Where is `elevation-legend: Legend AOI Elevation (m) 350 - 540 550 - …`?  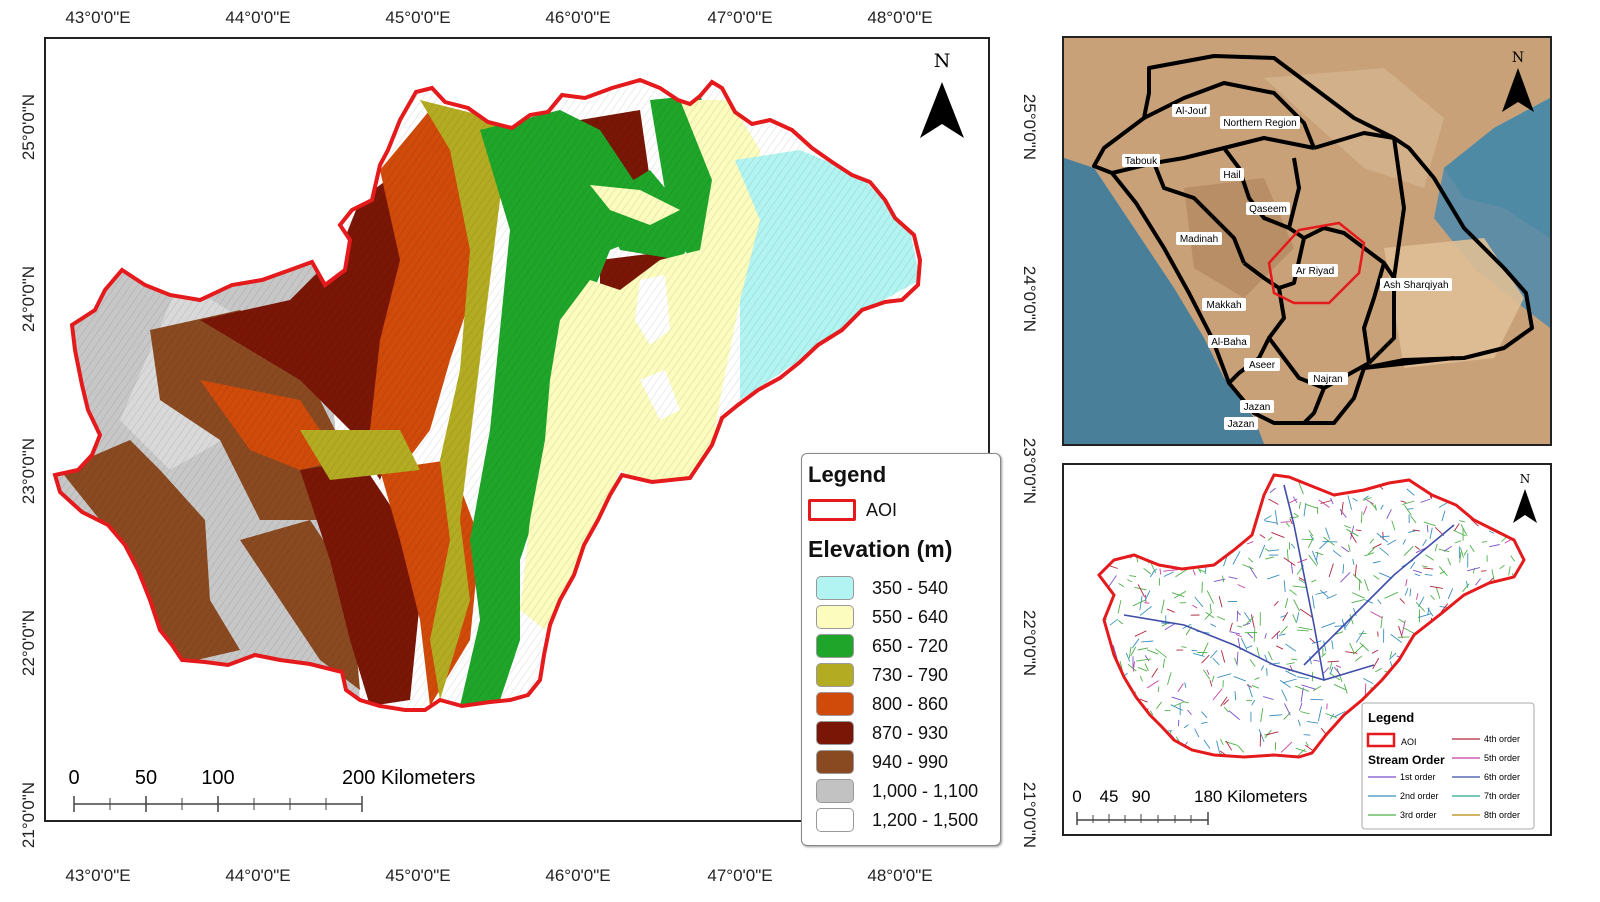
elevation-legend: Legend AOI Elevation (m) 350 - 540 550 - … is located at coordinates (901, 649).